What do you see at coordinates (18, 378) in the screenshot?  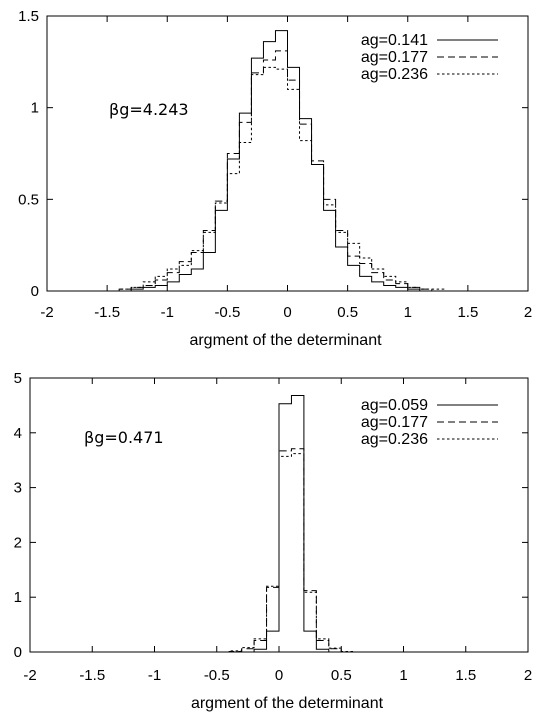 I see `y-tick-label: 5` at bounding box center [18, 378].